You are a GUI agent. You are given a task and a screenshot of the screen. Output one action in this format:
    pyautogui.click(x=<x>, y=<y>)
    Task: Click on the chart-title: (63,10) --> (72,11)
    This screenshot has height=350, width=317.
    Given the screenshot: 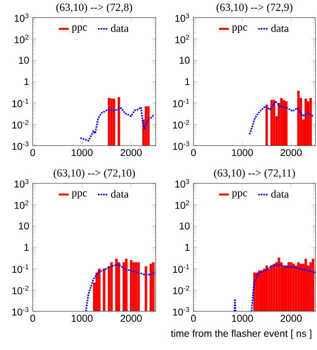 What is the action you would take?
    pyautogui.click(x=254, y=173)
    